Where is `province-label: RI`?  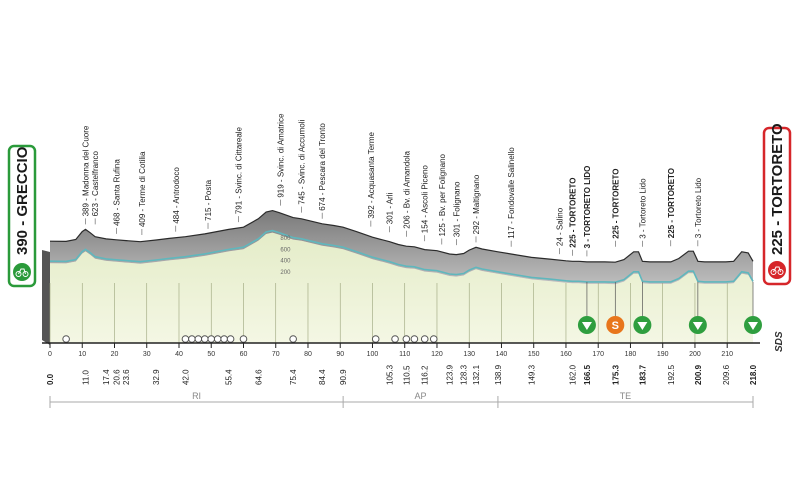 province-label: RI is located at coordinates (196, 396).